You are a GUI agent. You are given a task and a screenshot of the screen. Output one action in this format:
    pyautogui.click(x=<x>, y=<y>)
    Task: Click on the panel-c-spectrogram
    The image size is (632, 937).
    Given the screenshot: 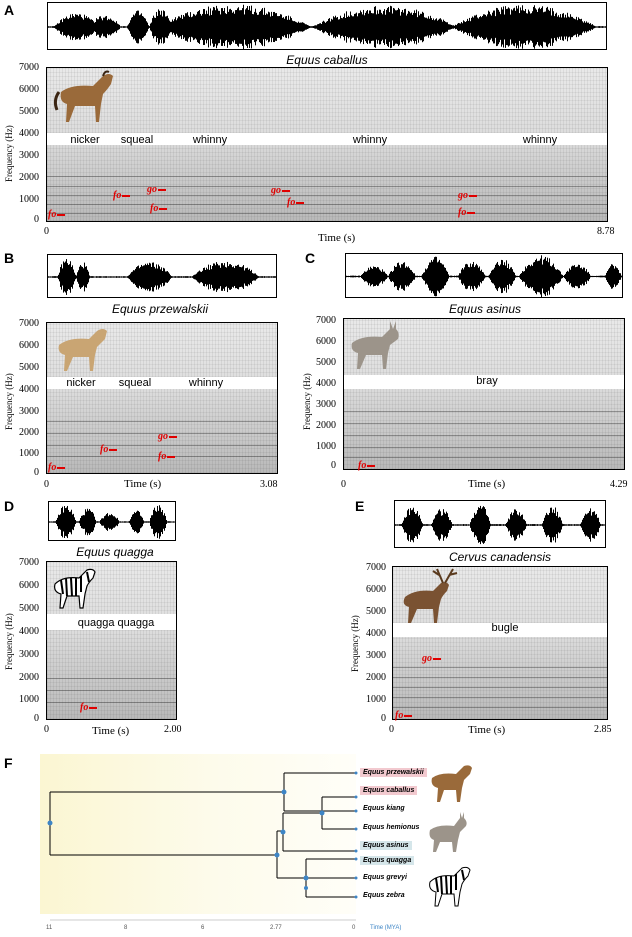 What is the action you would take?
    pyautogui.click(x=484, y=394)
    